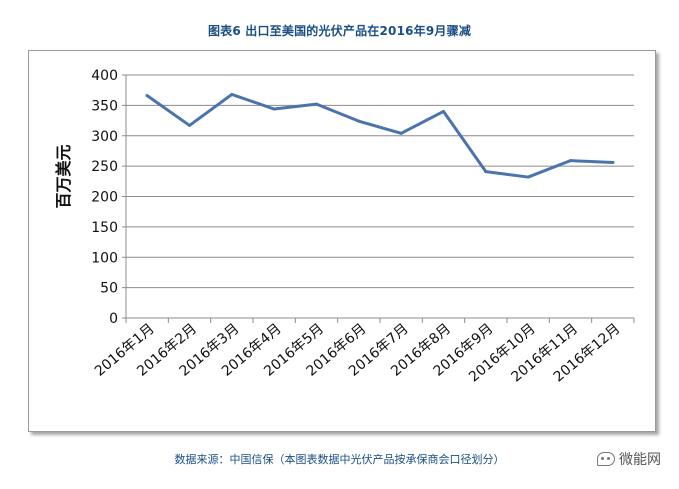 The width and height of the screenshot is (679, 489). Describe the element at coordinates (339, 459) in the screenshot. I see `data-source-note: 数据来源：中国信保（本图表数据中光伏产品按承保商会口径划分）` at that location.